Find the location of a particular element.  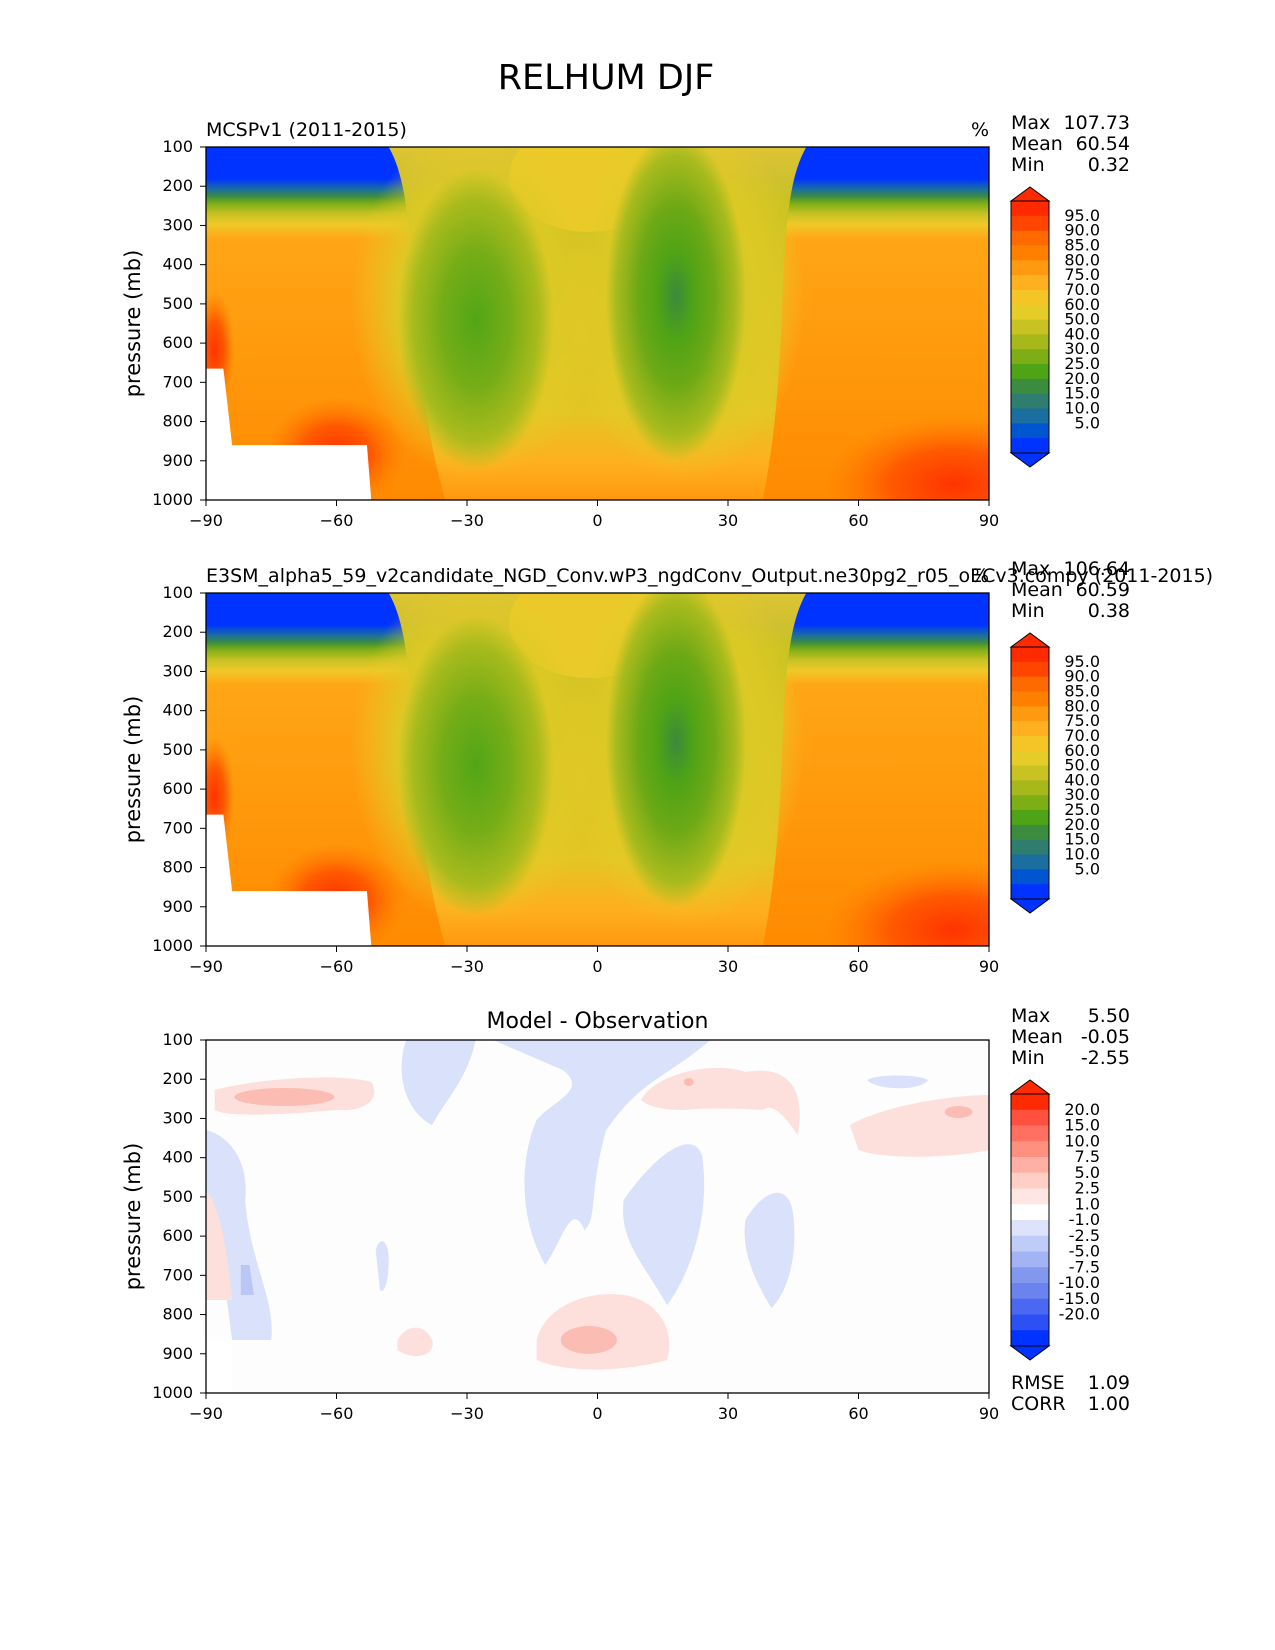

colorbar-label: -10.0 is located at coordinates (1079, 1282).